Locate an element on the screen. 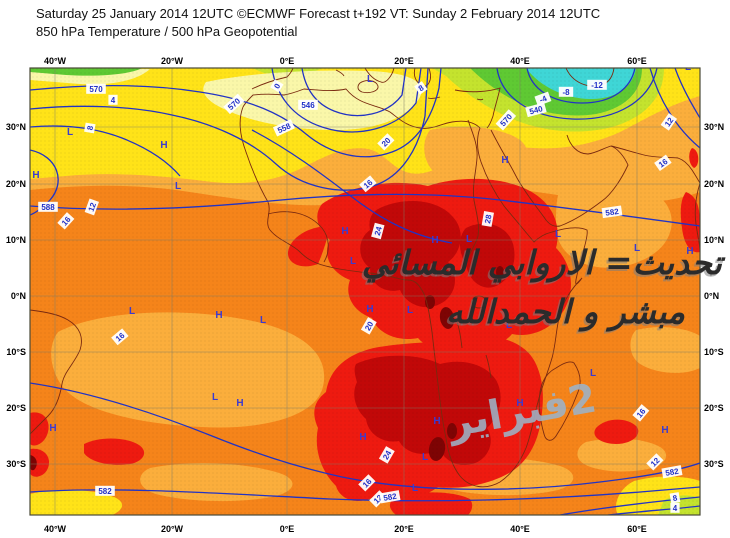 The image size is (730, 538). contour-label: 16 is located at coordinates (663, 163).